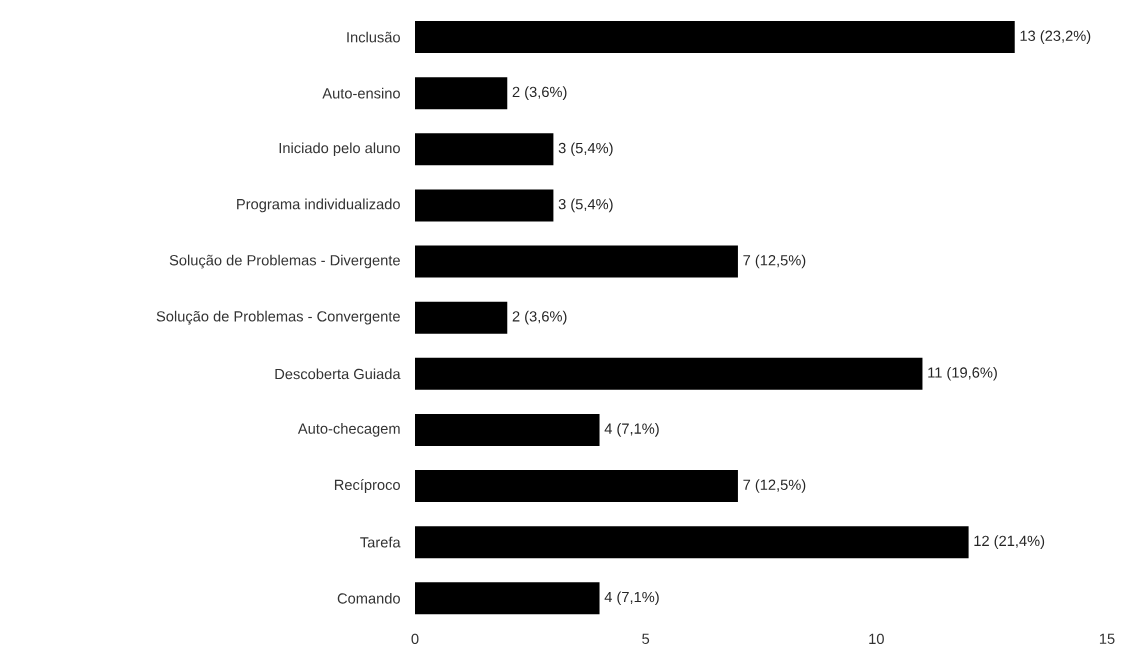 The height and width of the screenshot is (649, 1136). I want to click on y-tick-label: Recíproco, so click(367, 486).